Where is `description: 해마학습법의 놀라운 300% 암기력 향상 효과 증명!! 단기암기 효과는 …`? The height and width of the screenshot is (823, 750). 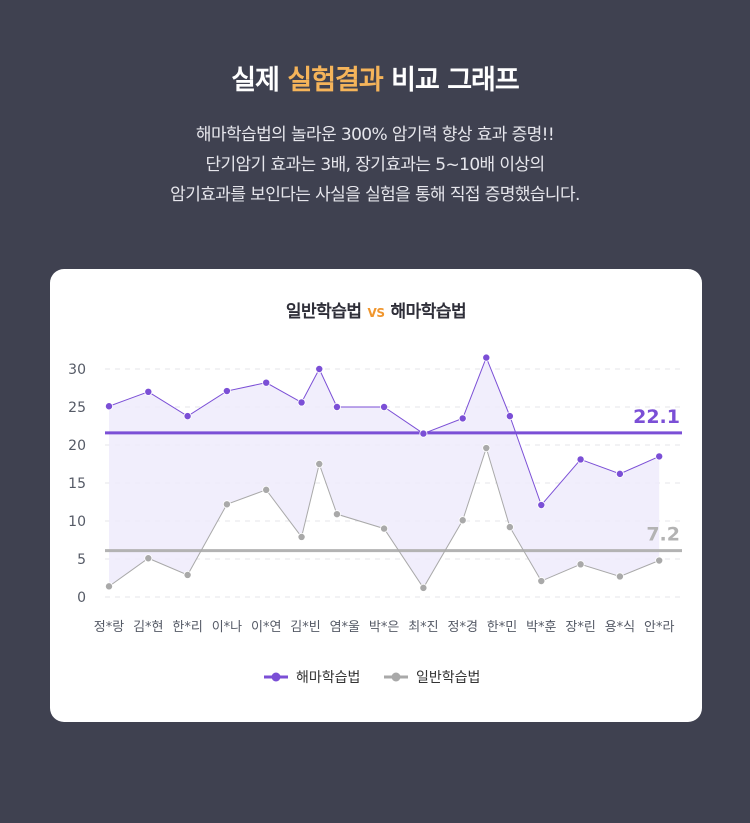
description: 해마학습법의 놀라운 300% 암기력 향상 효과 증명!! 단기암기 효과는 … is located at coordinates (375, 165).